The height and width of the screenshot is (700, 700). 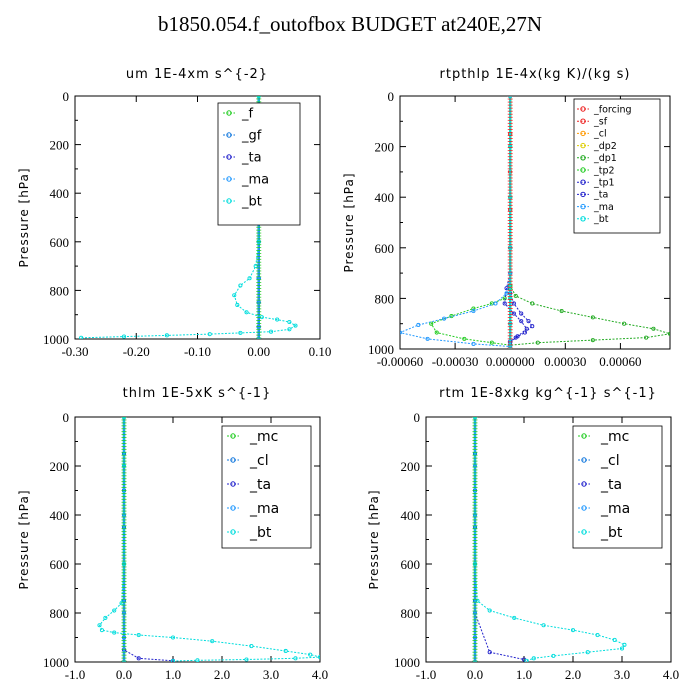 I want to click on y-tick-label: 400, so click(x=411, y=515).